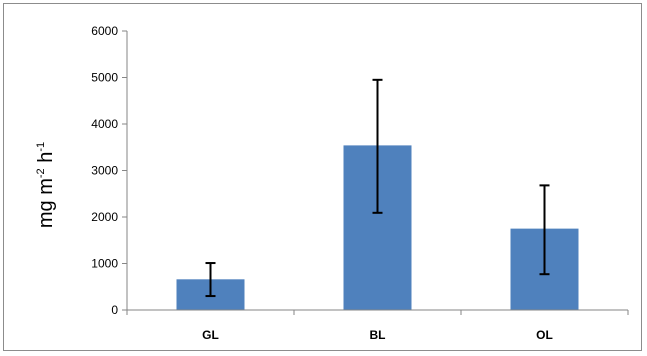 The image size is (647, 356). Describe the element at coordinates (104, 78) in the screenshot. I see `y-tick-label: 5000` at that location.